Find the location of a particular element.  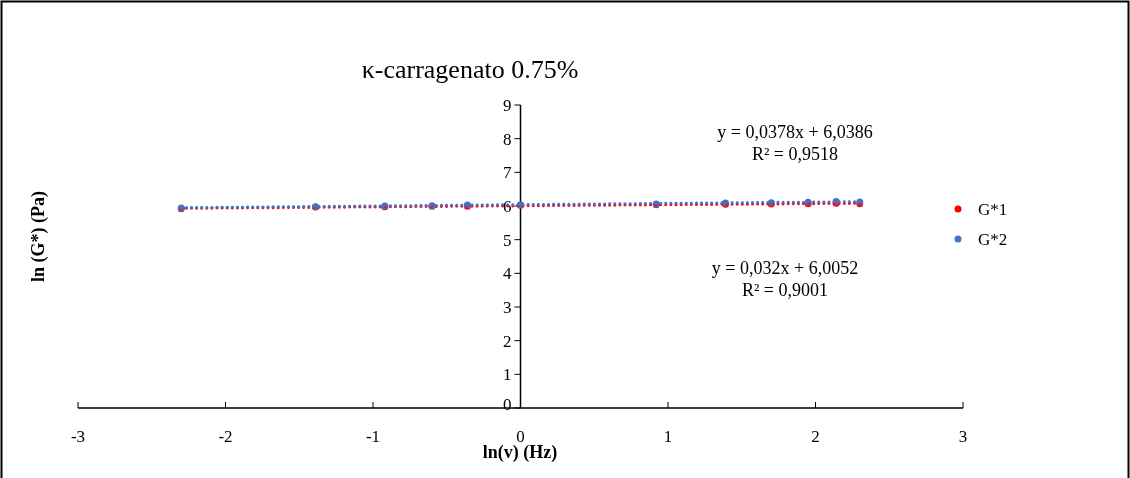

y-tick-label: 5 is located at coordinates (507, 240).